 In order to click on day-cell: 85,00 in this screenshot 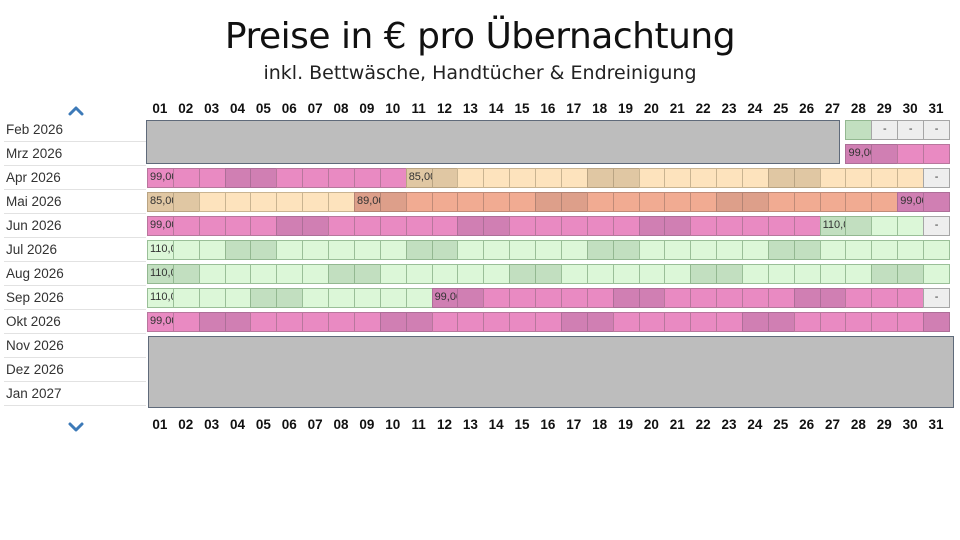, I will do `click(162, 202)`.